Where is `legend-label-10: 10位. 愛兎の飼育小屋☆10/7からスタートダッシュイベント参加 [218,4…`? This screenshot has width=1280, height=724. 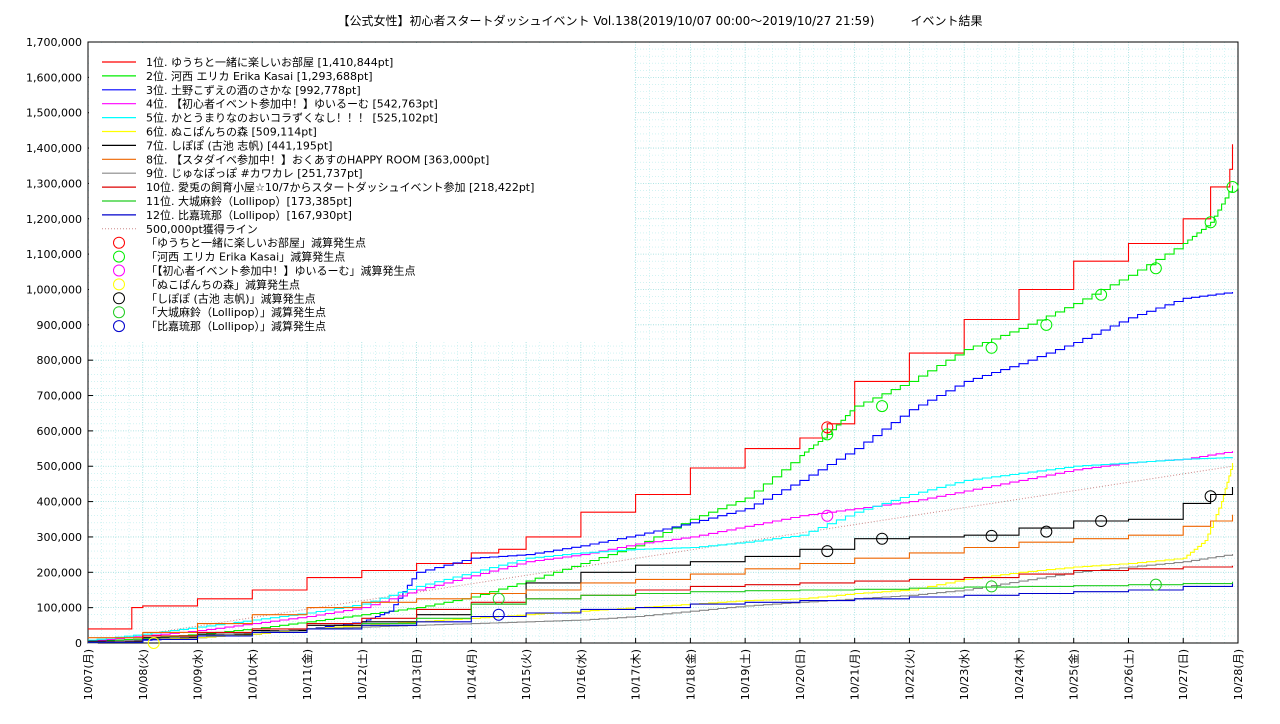
legend-label-10: 10位. 愛兎の飼育小屋☆10/7からスタートダッシュイベント参加 [218,4… is located at coordinates (340, 187).